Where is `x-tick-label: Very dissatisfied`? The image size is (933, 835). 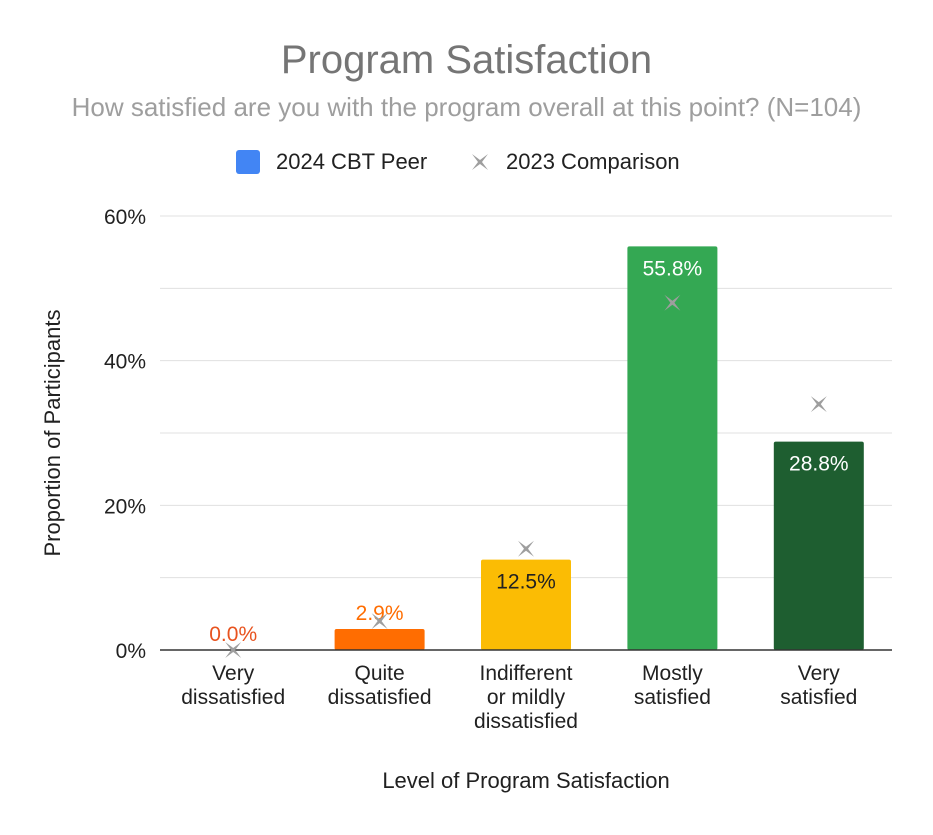
x-tick-label: Very dissatisfied is located at coordinates (233, 685).